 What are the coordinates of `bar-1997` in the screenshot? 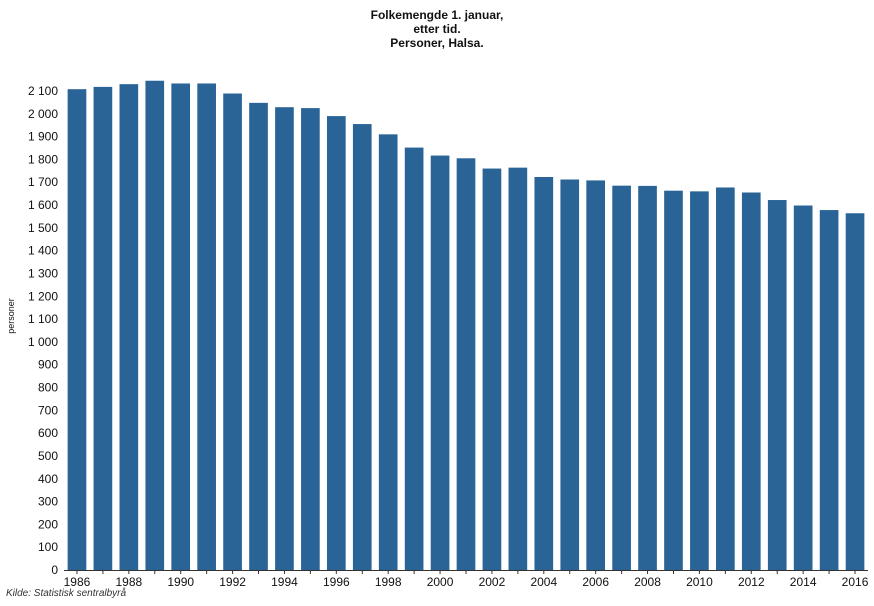 It's located at (362, 347).